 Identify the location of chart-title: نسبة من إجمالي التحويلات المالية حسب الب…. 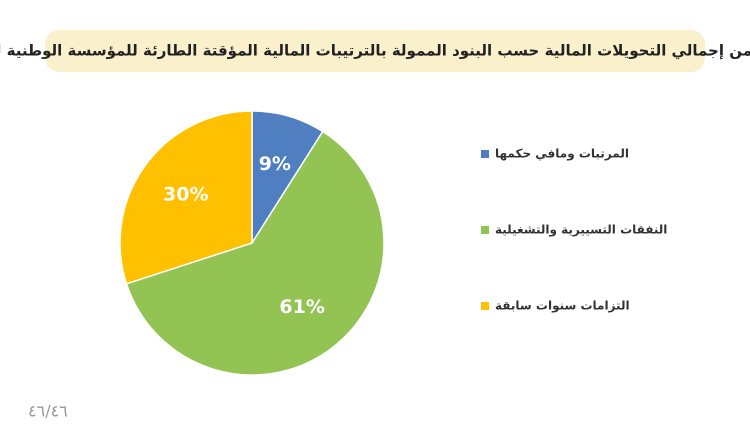
(375, 51).